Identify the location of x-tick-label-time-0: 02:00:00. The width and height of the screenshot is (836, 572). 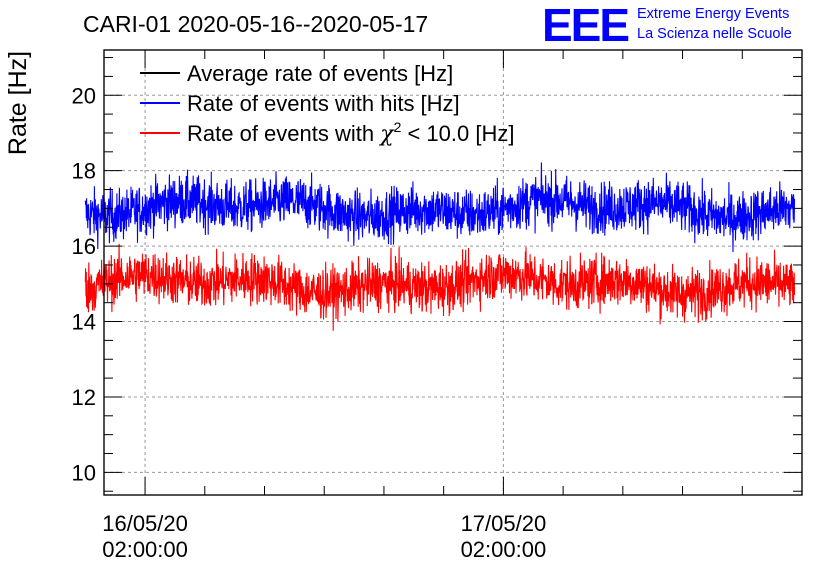
(145, 549).